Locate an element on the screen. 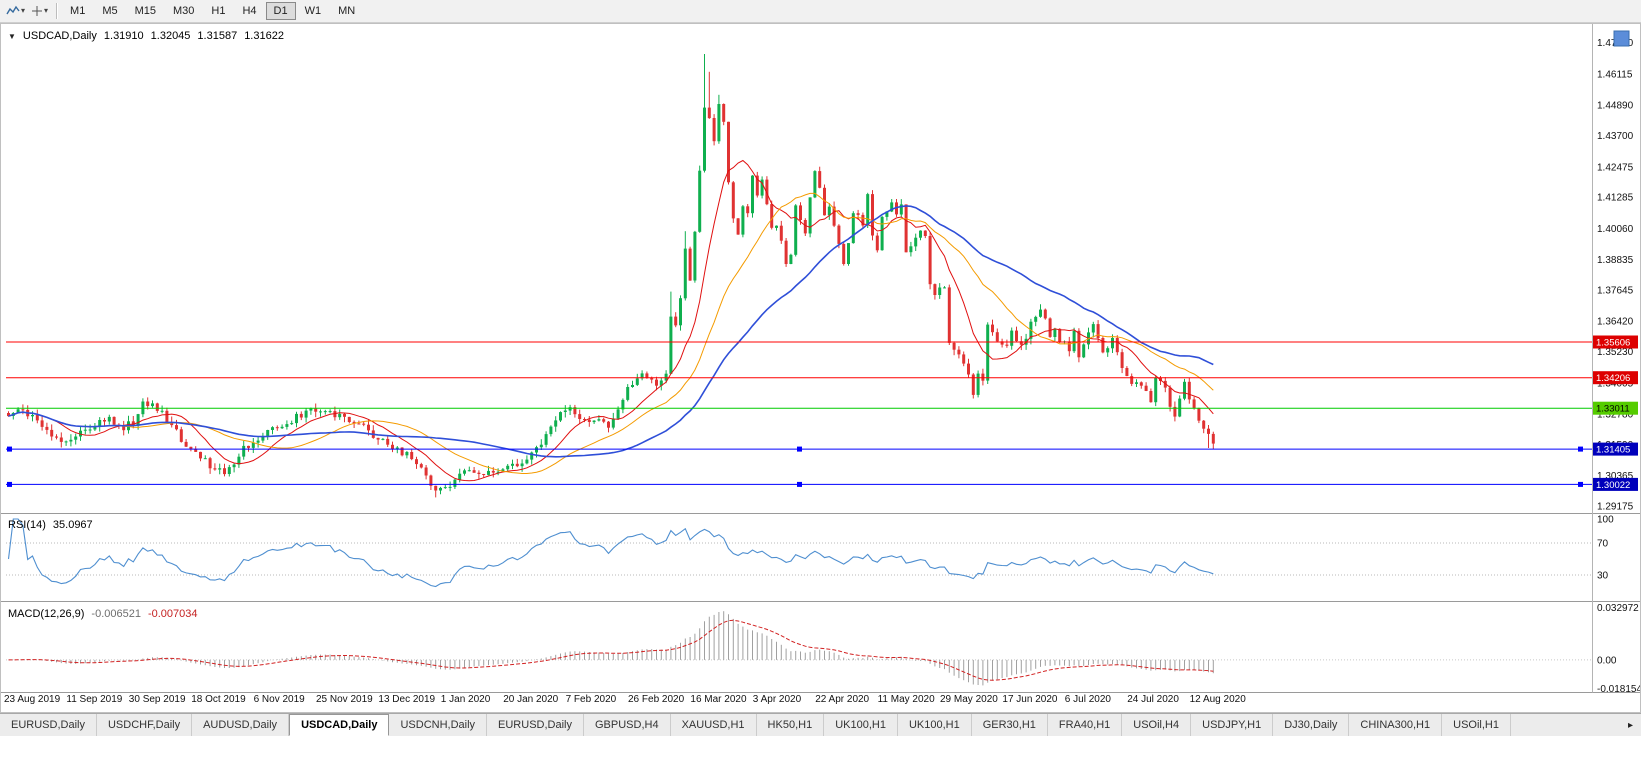 The image size is (1641, 767). svg-text: 1.30022 is located at coordinates (1613, 485).